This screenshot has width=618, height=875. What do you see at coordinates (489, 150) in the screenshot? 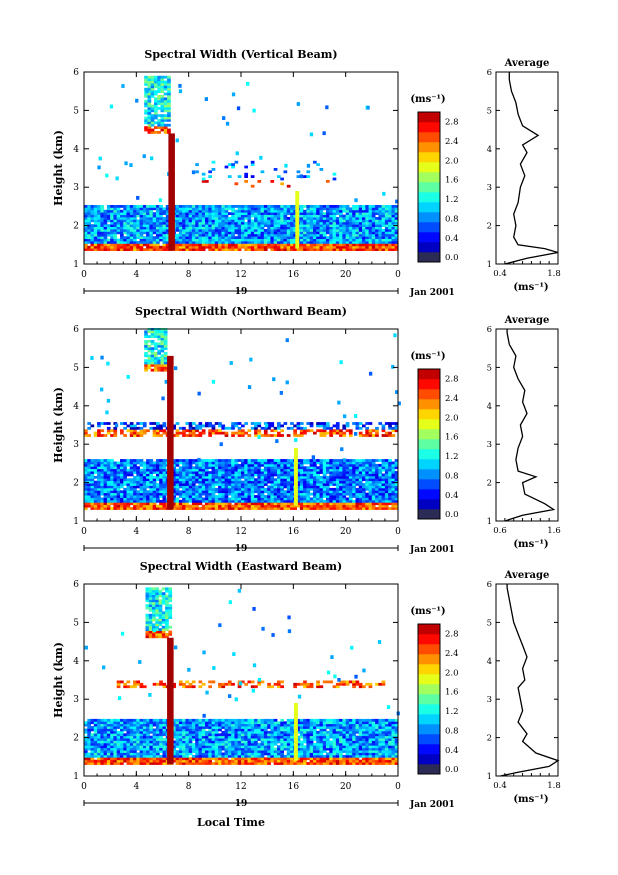
I see `avg-y-tick-label: 4` at bounding box center [489, 150].